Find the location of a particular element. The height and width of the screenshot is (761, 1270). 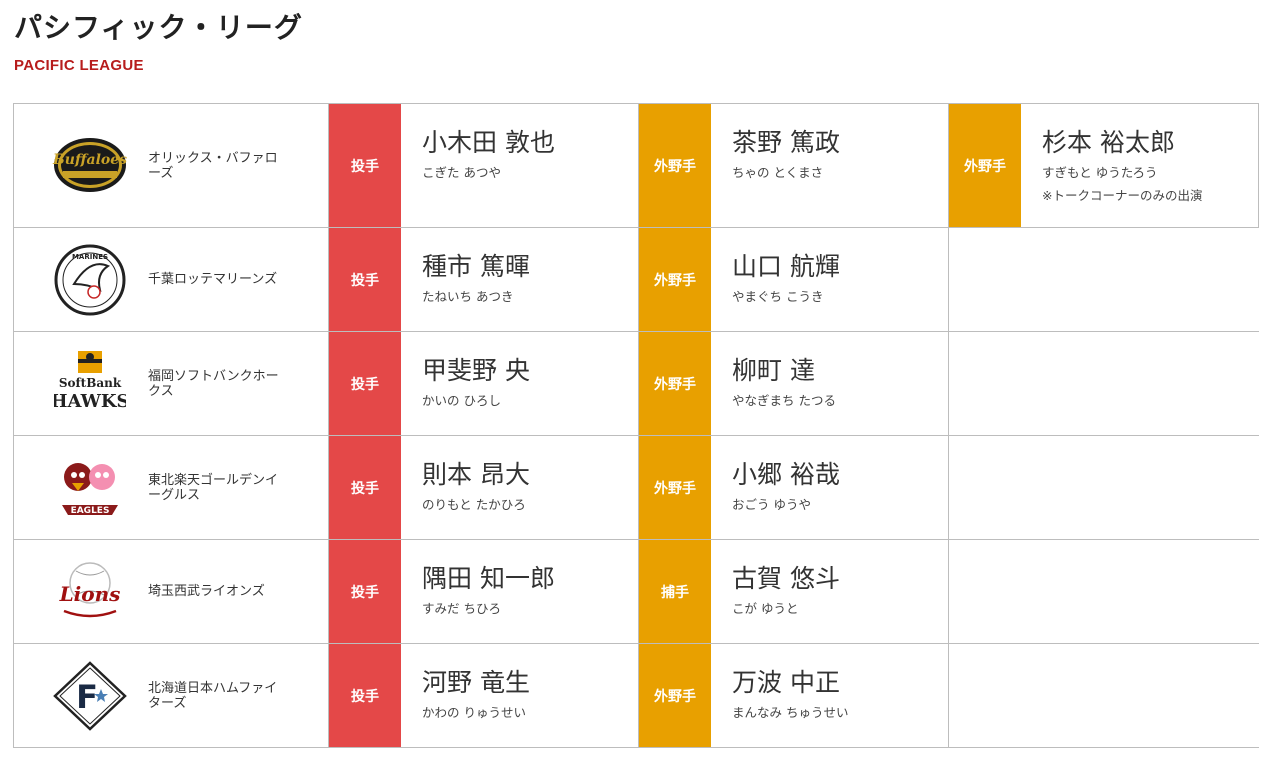

team-name: 東北楽天ゴールデンイーグルス is located at coordinates (213, 487).